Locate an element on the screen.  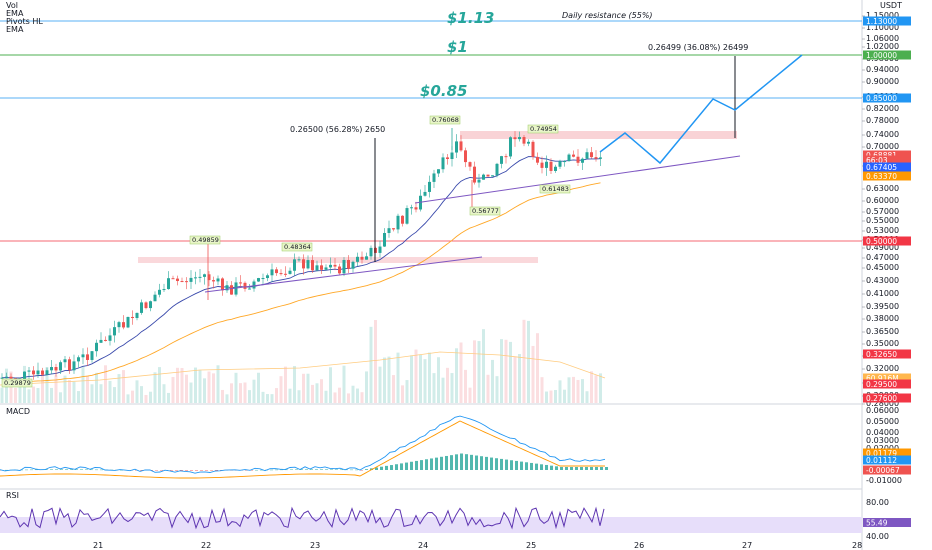
legend-vol: Vol is located at coordinates (12, 5).